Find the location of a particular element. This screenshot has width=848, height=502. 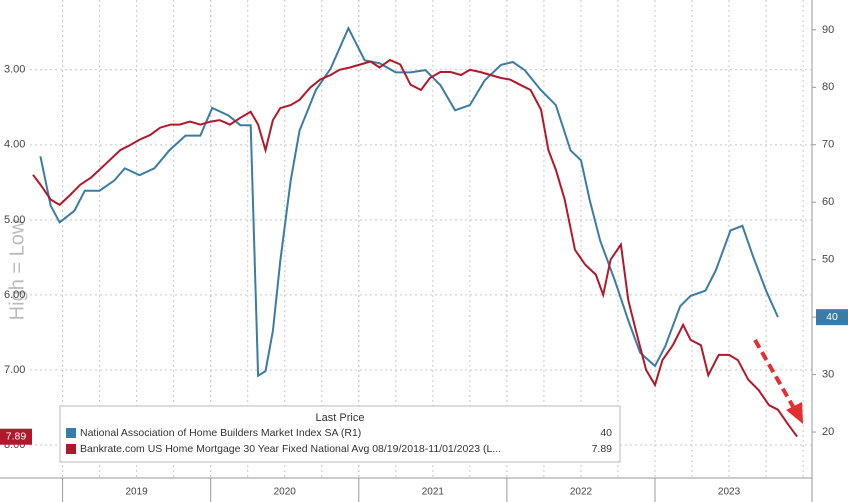

x-tick-label: 2023 is located at coordinates (729, 492).